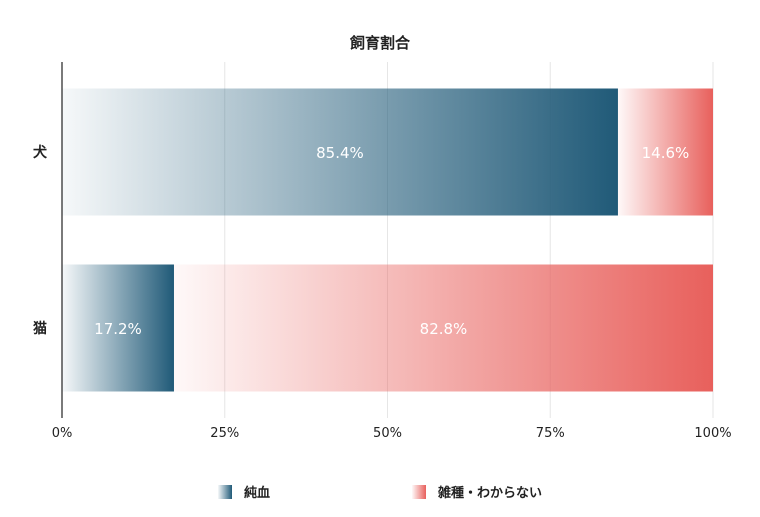 This screenshot has height=517, width=760. I want to click on x-tick-label-50: 50%, so click(387, 433).